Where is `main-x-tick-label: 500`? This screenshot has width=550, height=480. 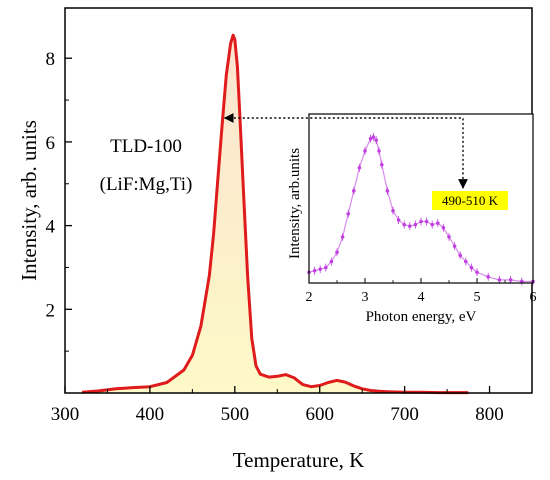 main-x-tick-label: 500 is located at coordinates (235, 414).